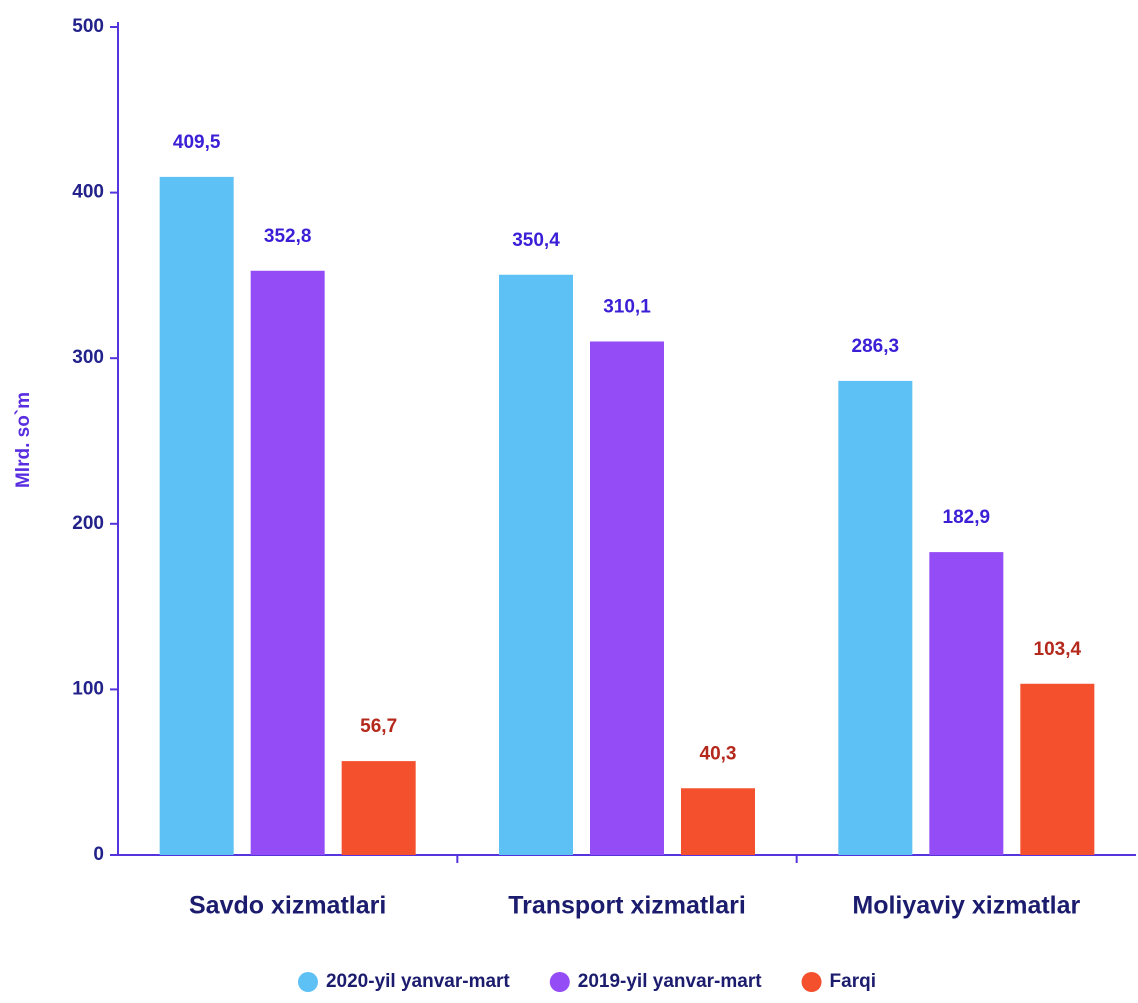  What do you see at coordinates (23, 440) in the screenshot?
I see `y-axis-label: Mlrd. so`m` at bounding box center [23, 440].